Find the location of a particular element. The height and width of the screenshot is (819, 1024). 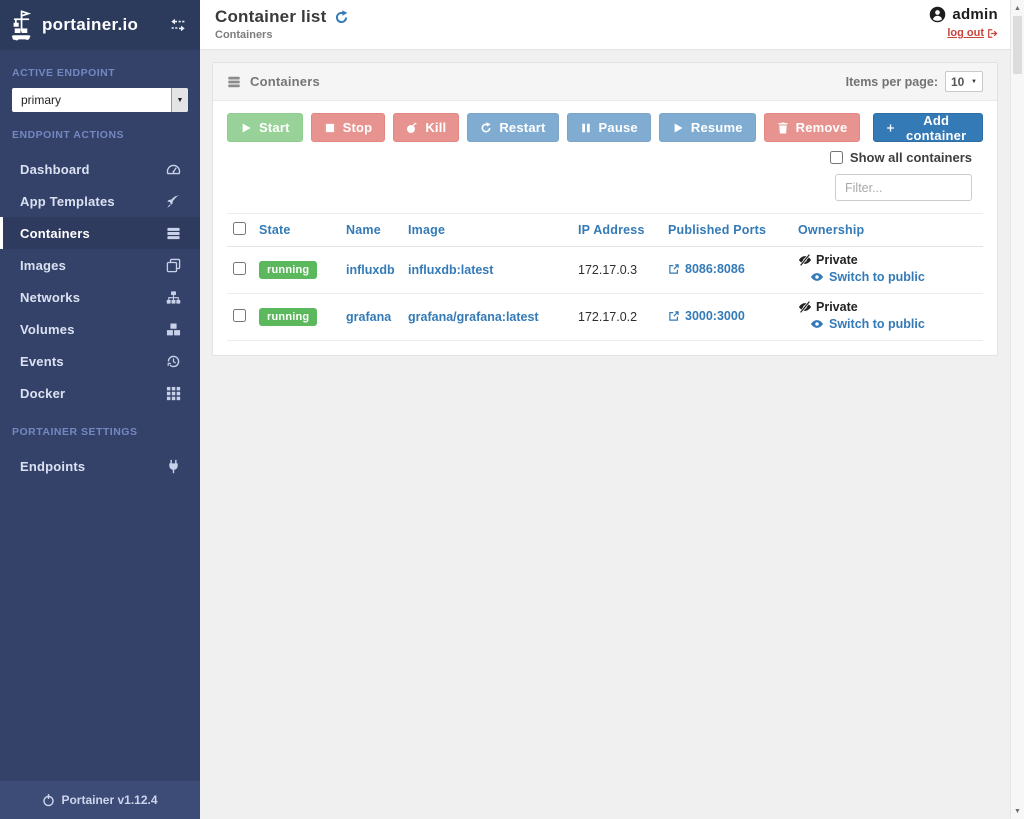

sidebar-item-images: Images is located at coordinates (100, 265).